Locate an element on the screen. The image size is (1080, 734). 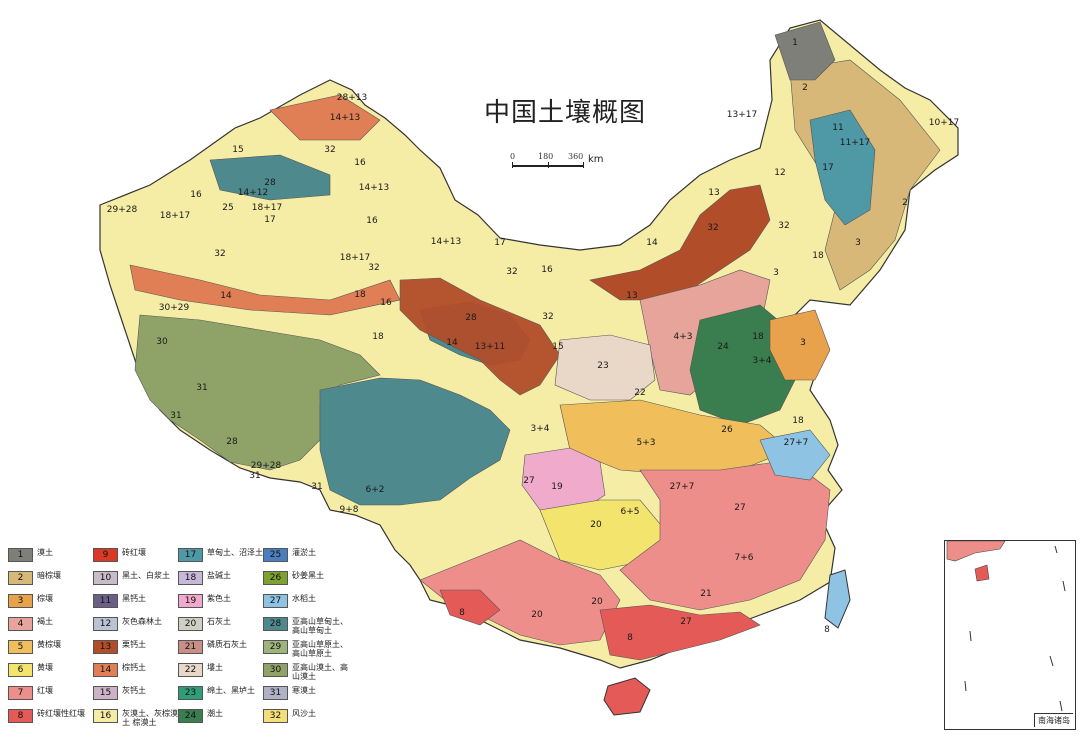
region-label: 14 is located at coordinates (452, 343).